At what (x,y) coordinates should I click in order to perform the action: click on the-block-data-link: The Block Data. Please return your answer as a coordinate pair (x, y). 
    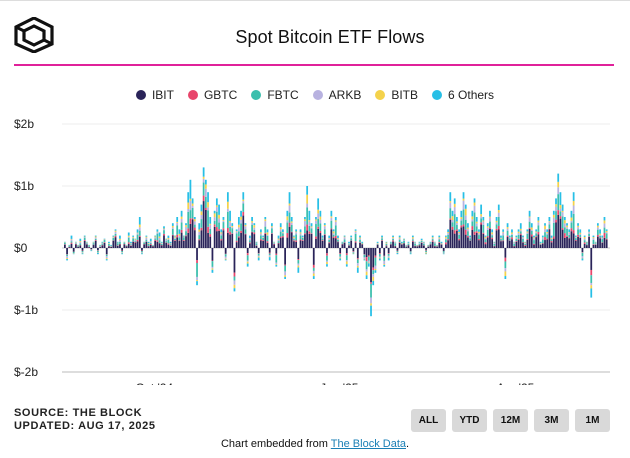
    Looking at the image, I should click on (368, 444).